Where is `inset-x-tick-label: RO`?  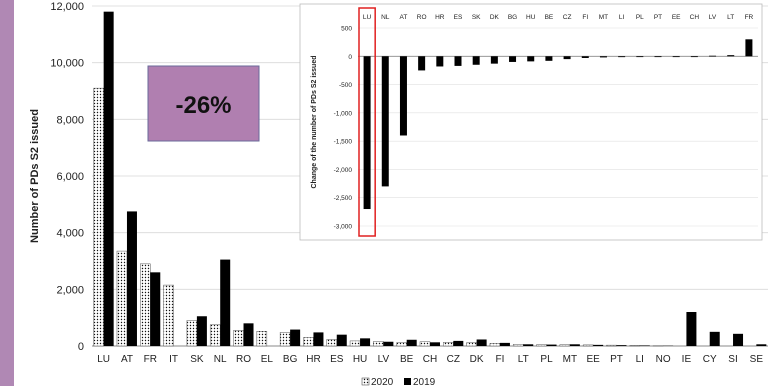
inset-x-tick-label: RO is located at coordinates (422, 17).